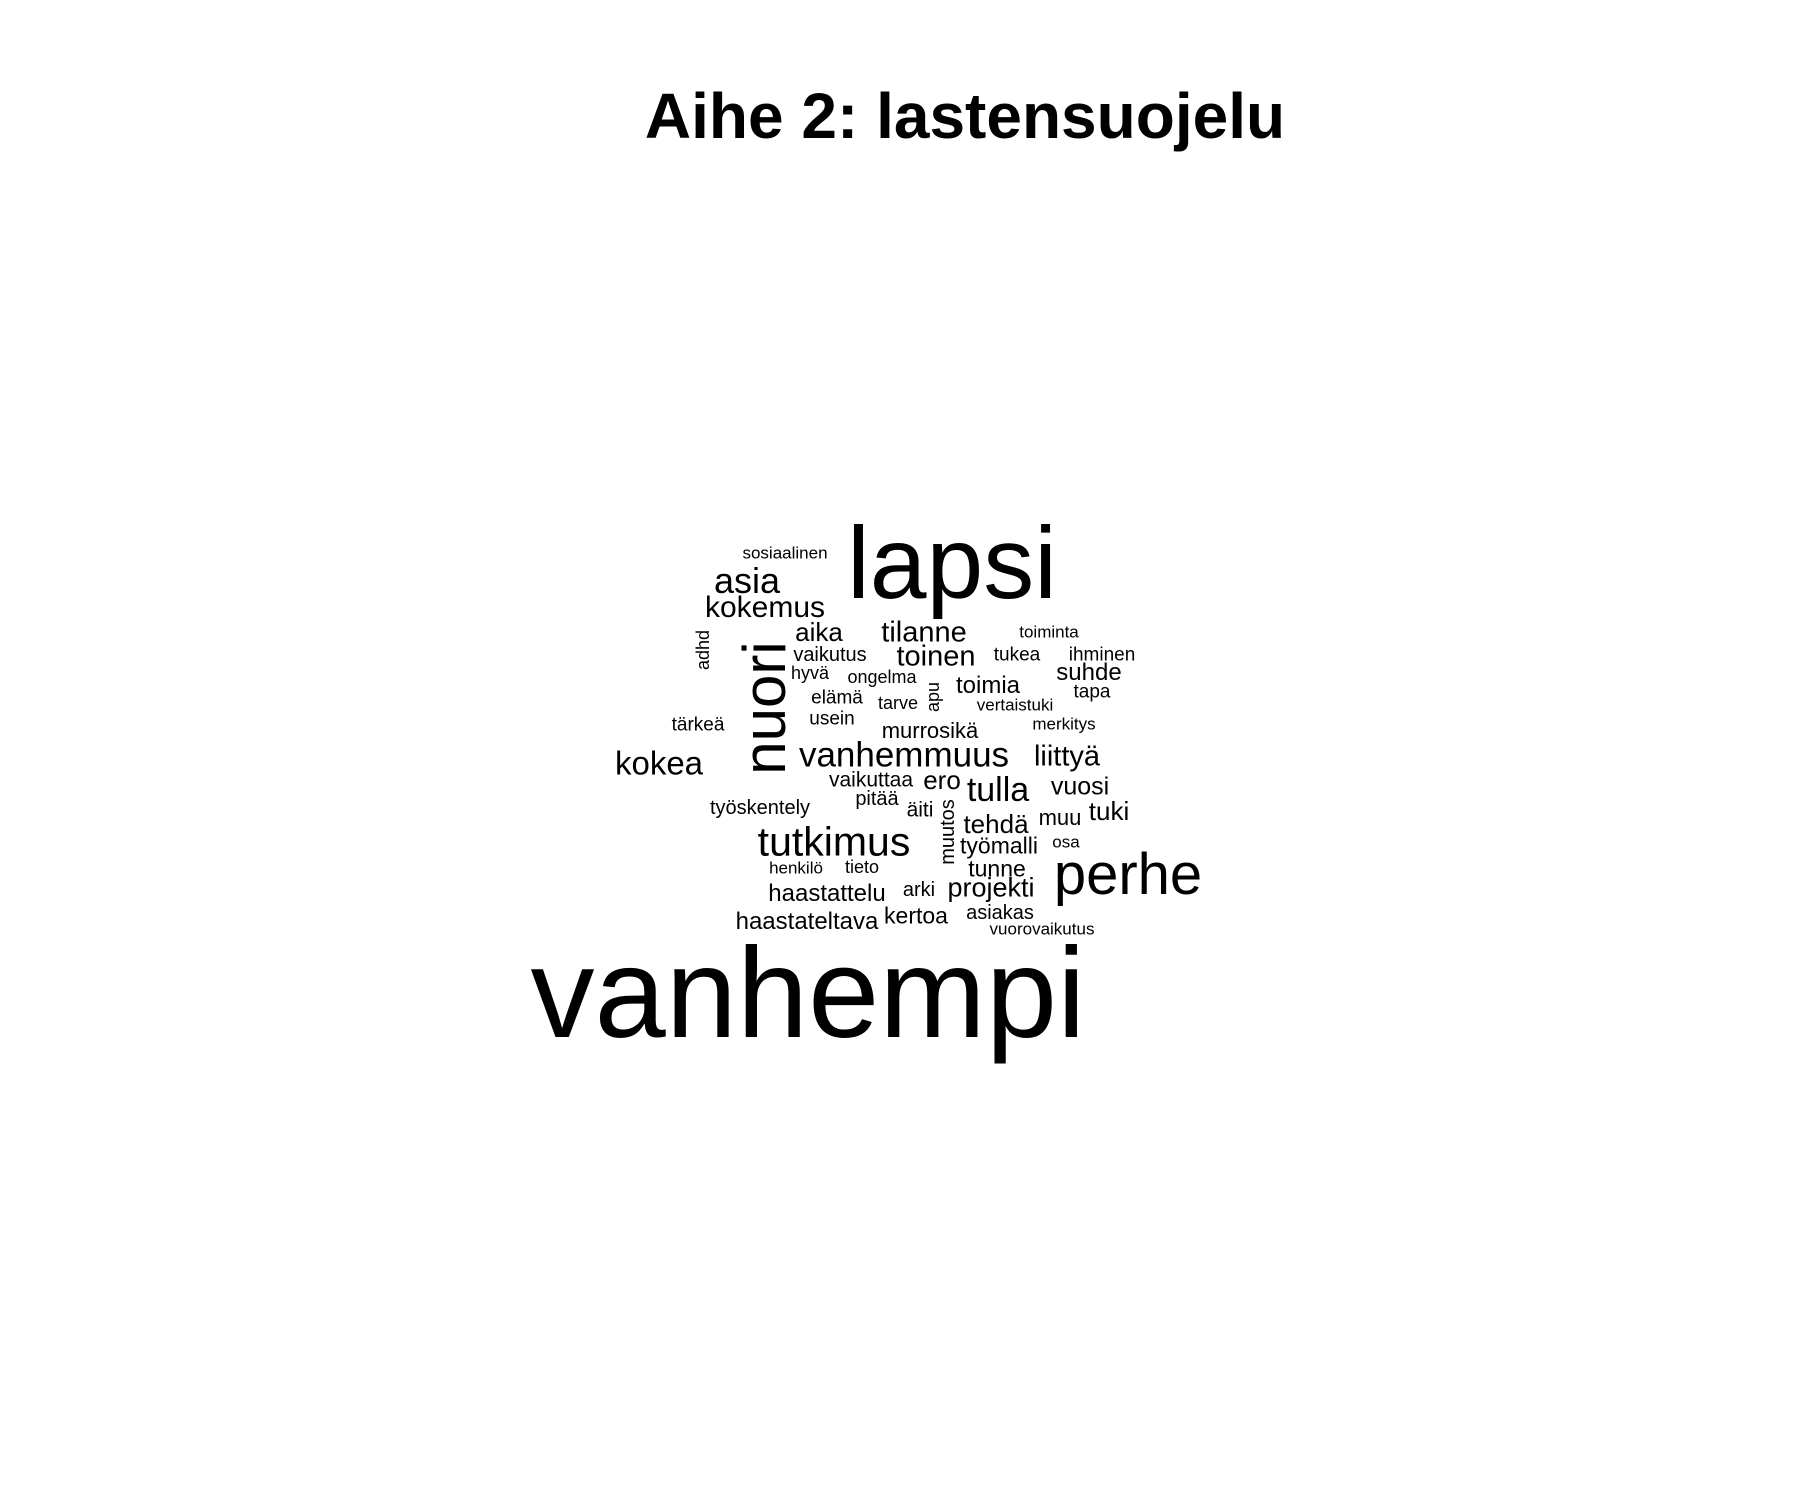  Describe the element at coordinates (832, 719) in the screenshot. I see `word-usein: usein` at that location.